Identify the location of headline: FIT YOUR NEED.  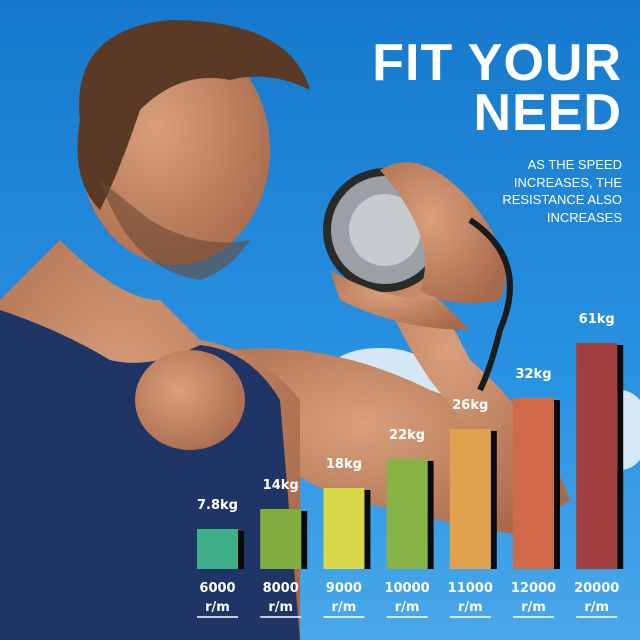
(497, 88).